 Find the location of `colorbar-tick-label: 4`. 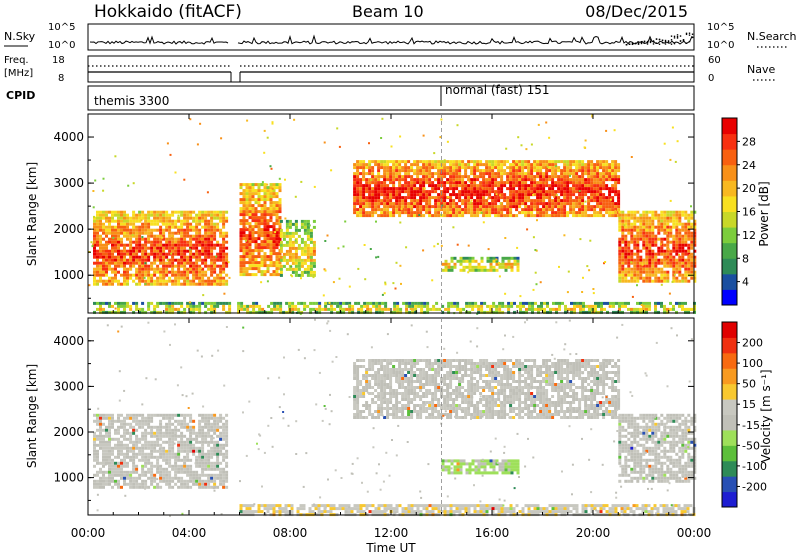

colorbar-tick-label: 4 is located at coordinates (745, 282).